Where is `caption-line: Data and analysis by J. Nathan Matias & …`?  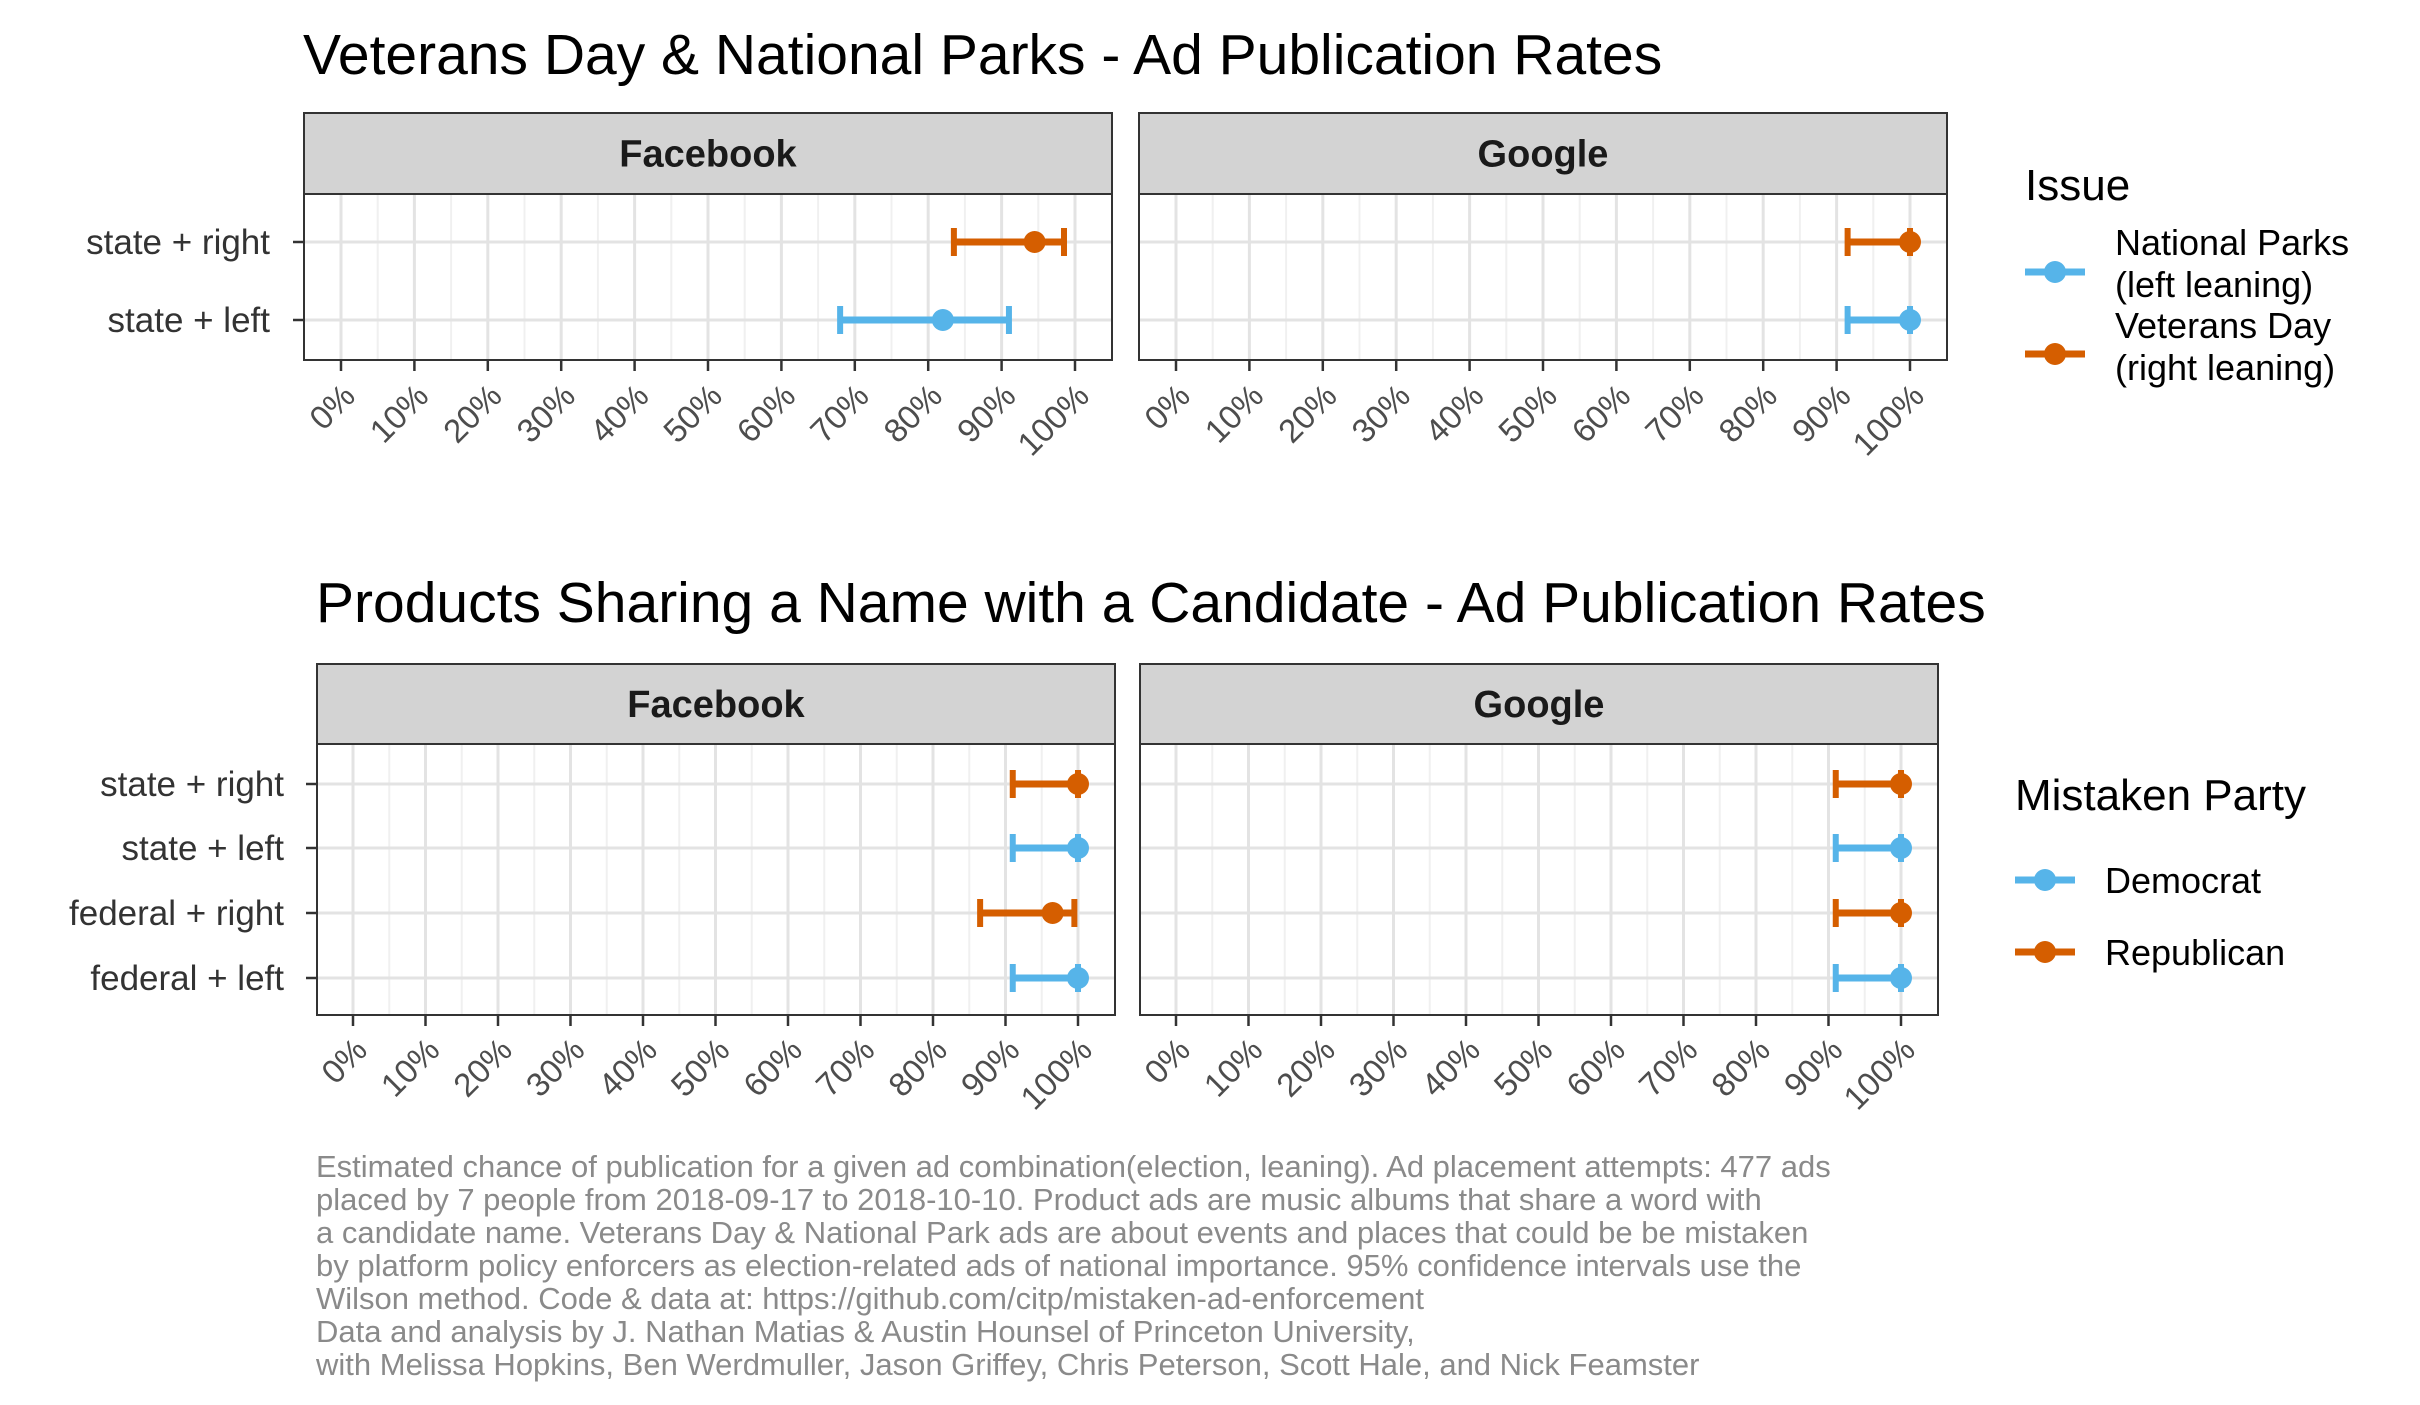
caption-line: Data and analysis by J. Nathan Matias & … is located at coordinates (865, 1331).